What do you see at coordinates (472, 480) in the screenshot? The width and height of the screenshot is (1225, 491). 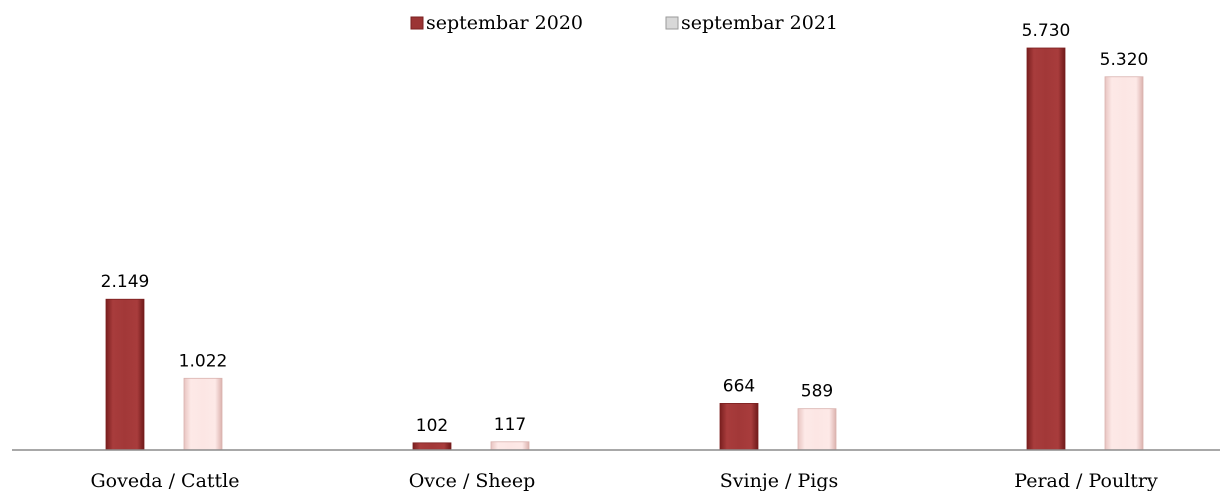 I see `category-label-1: Ovce / Sheep` at bounding box center [472, 480].